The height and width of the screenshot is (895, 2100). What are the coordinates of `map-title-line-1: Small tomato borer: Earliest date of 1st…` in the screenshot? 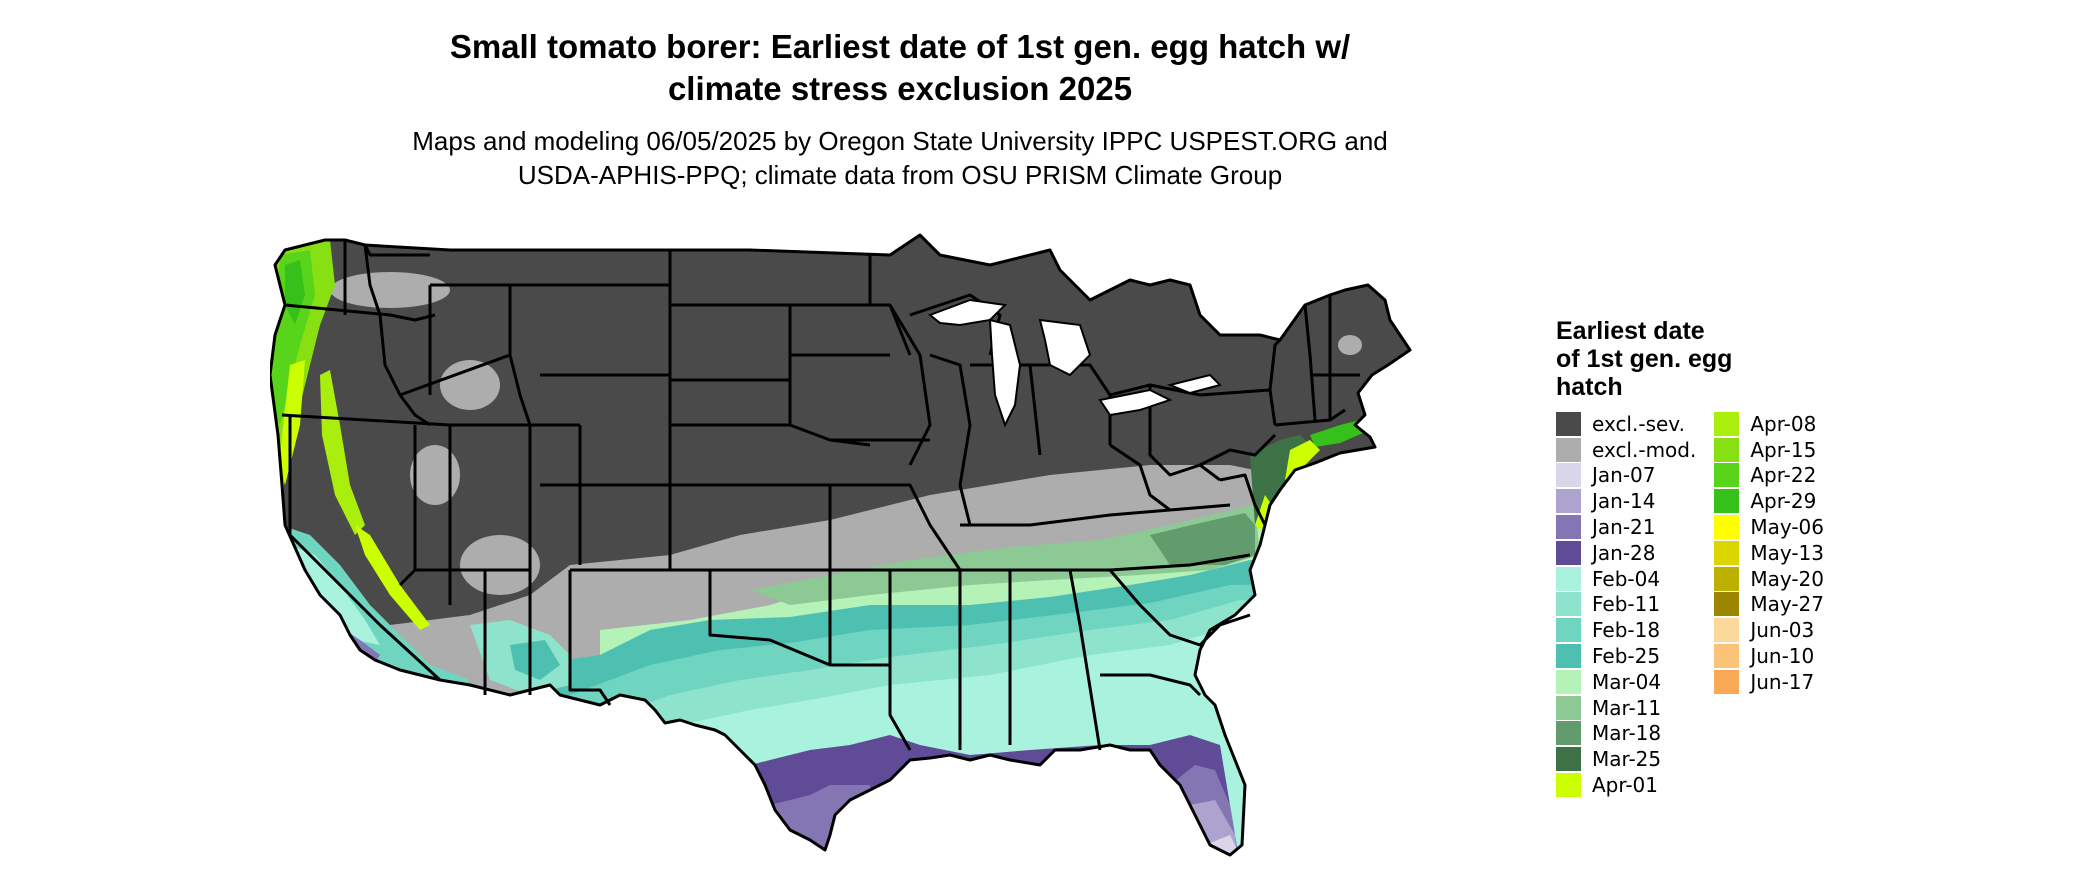 It's located at (900, 46).